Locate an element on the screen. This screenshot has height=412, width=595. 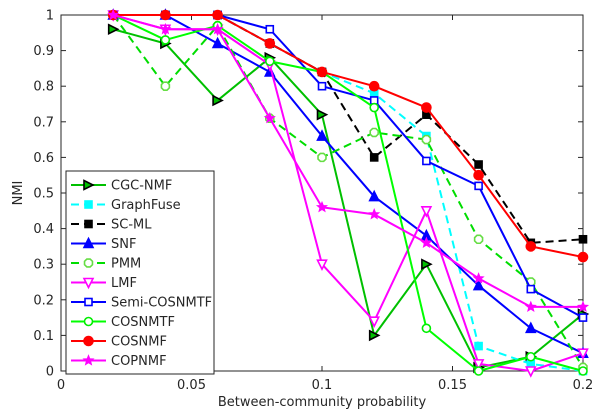
y-tick-label: 0.5 is located at coordinates (43, 194).